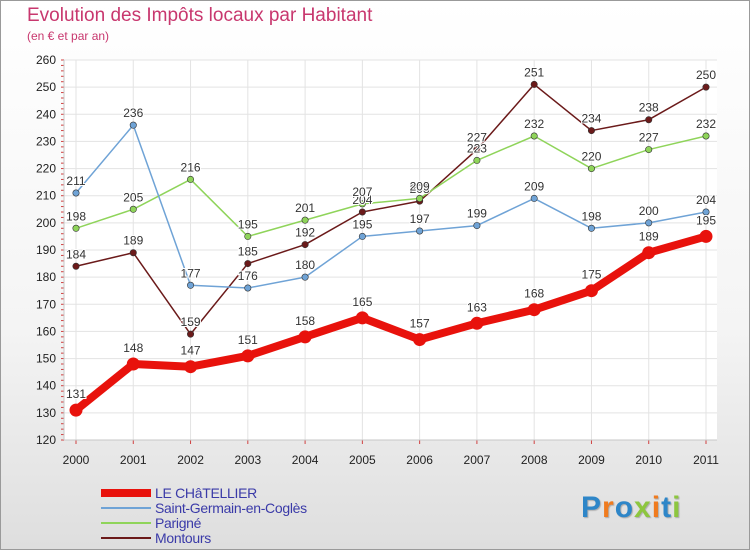 Image resolution: width=750 pixels, height=550 pixels. I want to click on data-label-saint-germain-en-cogl-s: 197, so click(420, 219).